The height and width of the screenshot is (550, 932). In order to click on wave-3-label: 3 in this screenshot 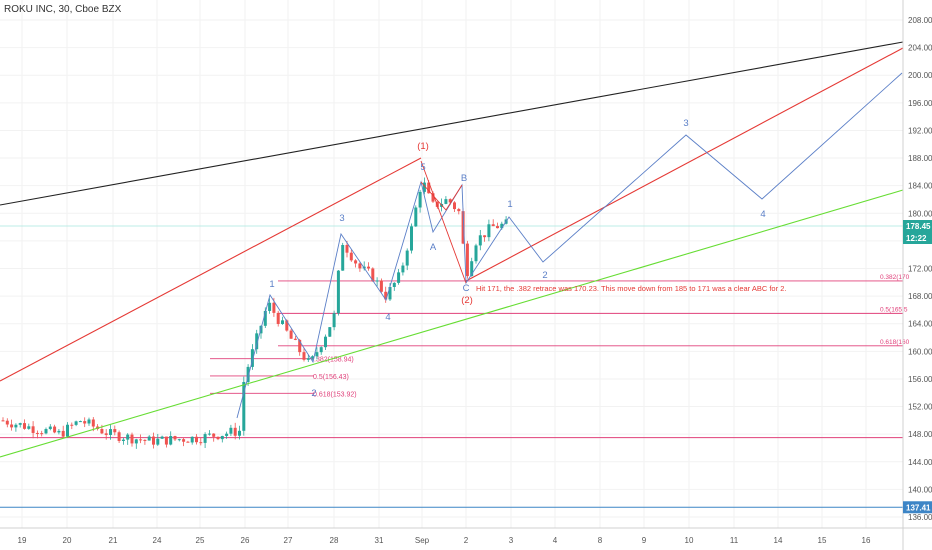, I will do `click(341, 218)`.